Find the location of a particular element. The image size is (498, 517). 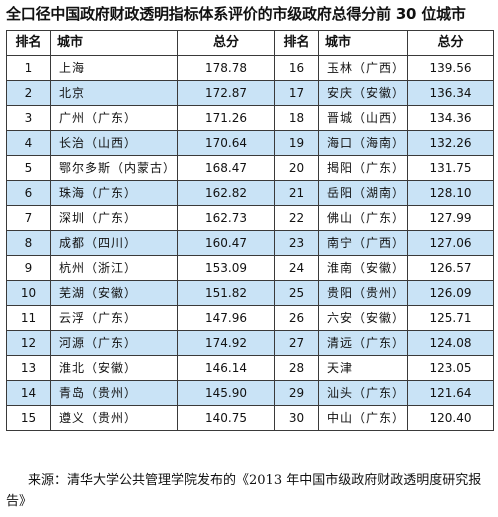

table-row: 15 遵义（贵州） 140.75 30 中山（广东） 120.40 is located at coordinates (250, 418).